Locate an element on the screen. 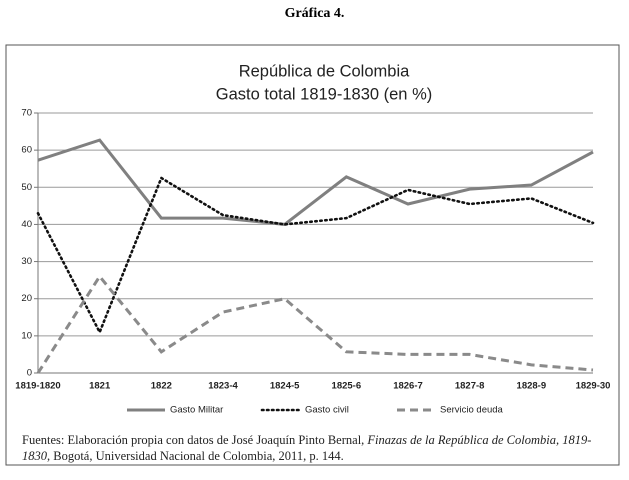 The image size is (629, 480). x-tick-label: 1823-4 is located at coordinates (223, 386).